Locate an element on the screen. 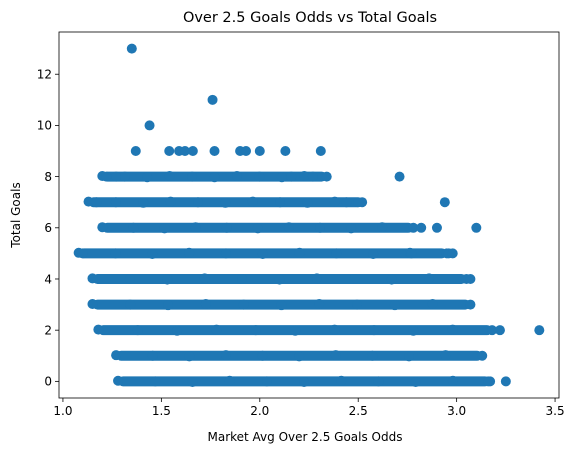 This screenshot has width=567, height=453. y-axis-ticks: 0 2 4 6 8 10 12 is located at coordinates (48, 228).